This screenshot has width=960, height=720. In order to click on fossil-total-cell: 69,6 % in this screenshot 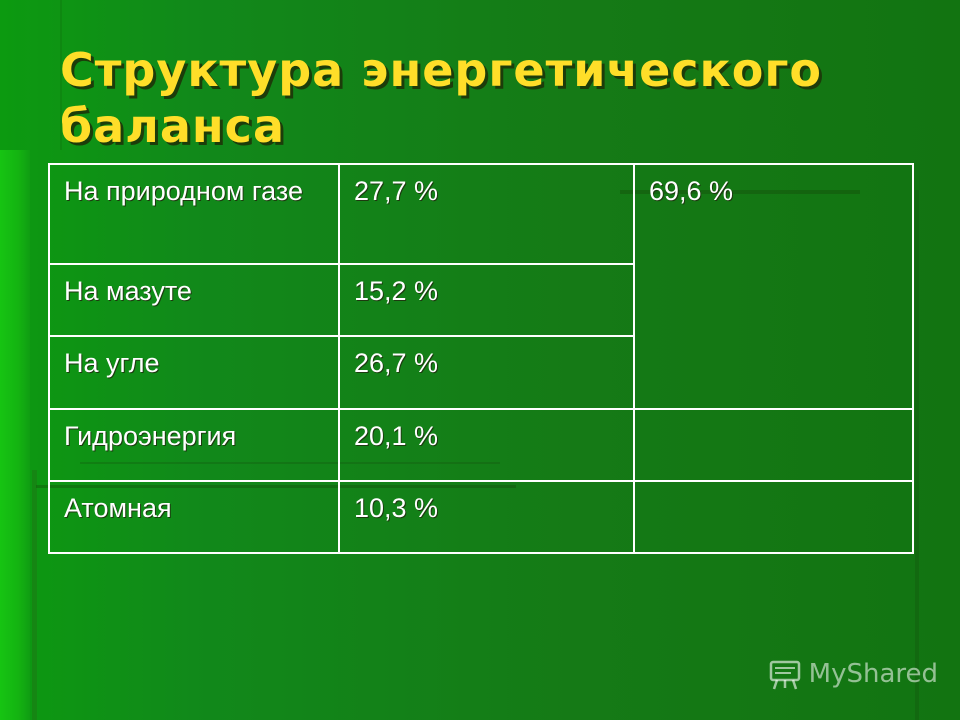, I will do `click(773, 286)`.